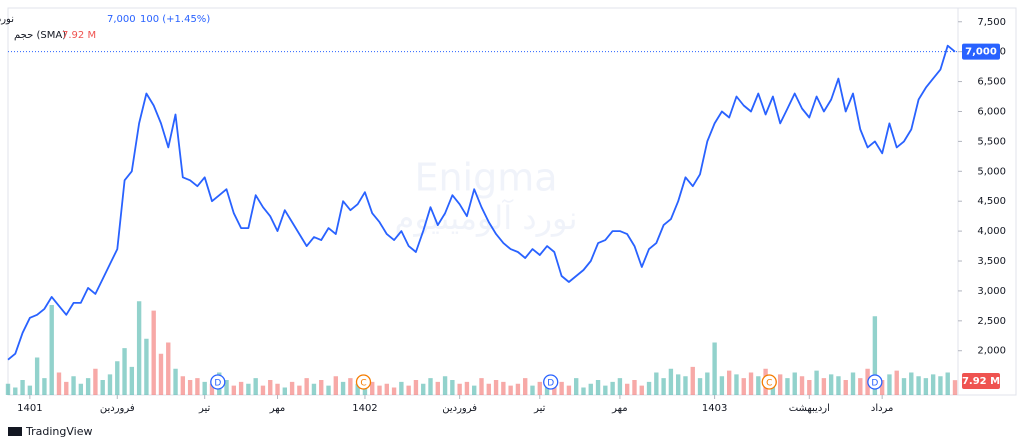 The height and width of the screenshot is (445, 1024). What do you see at coordinates (991, 111) in the screenshot?
I see `y-tick-label: 6,000` at bounding box center [991, 111].